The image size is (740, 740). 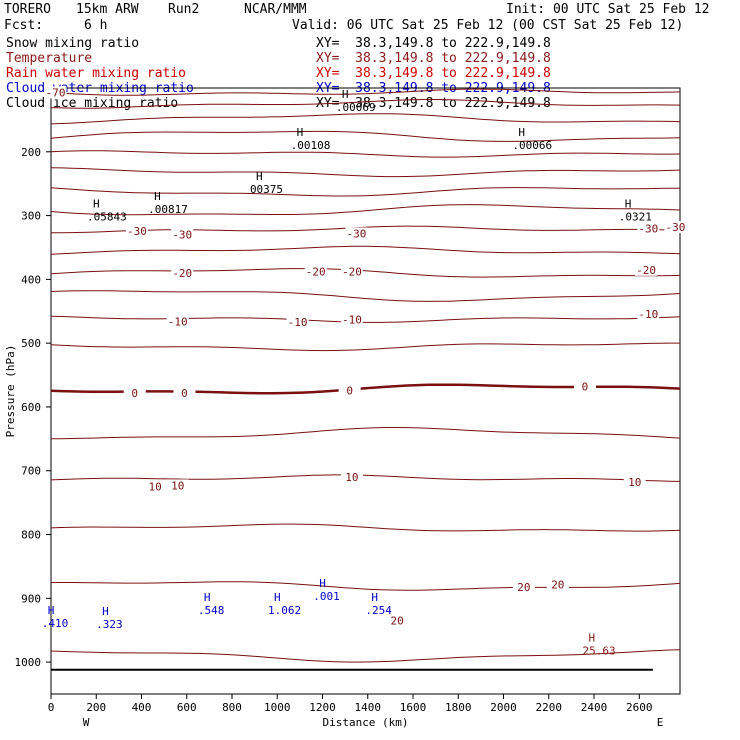 What do you see at coordinates (142, 707) in the screenshot?
I see `x-tick-label: 400` at bounding box center [142, 707].